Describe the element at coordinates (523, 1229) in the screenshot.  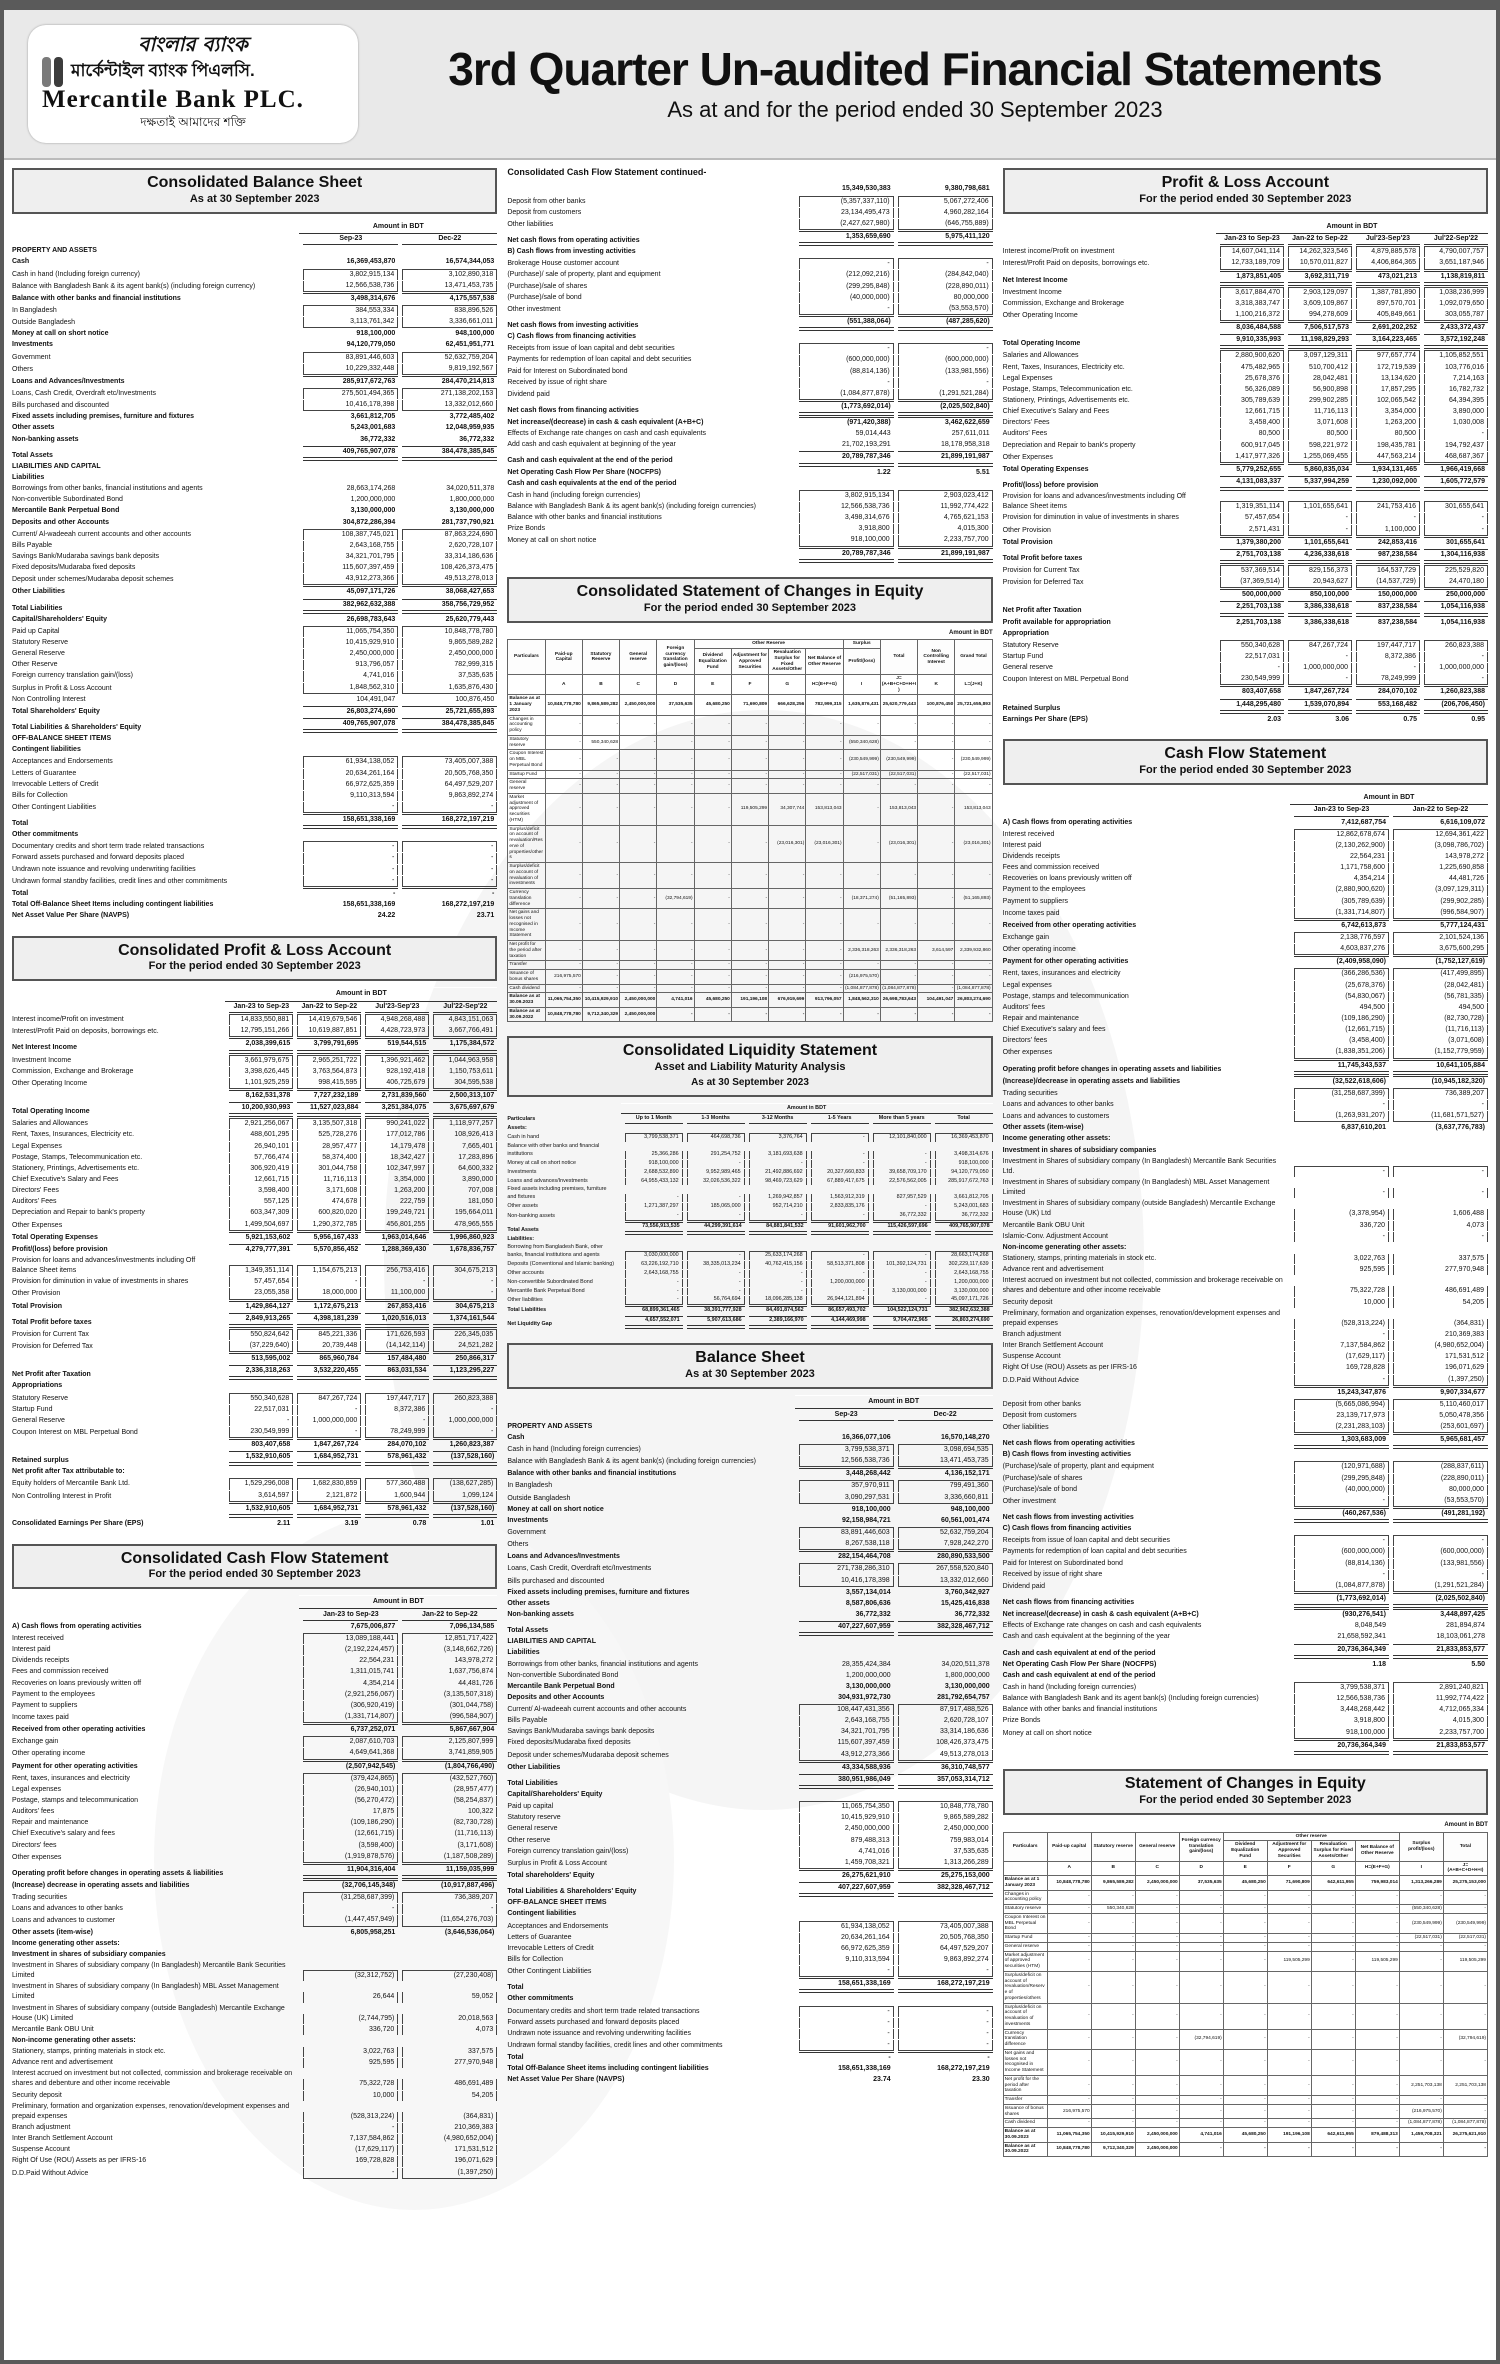
I see `row-label: Total Assets` at that location.